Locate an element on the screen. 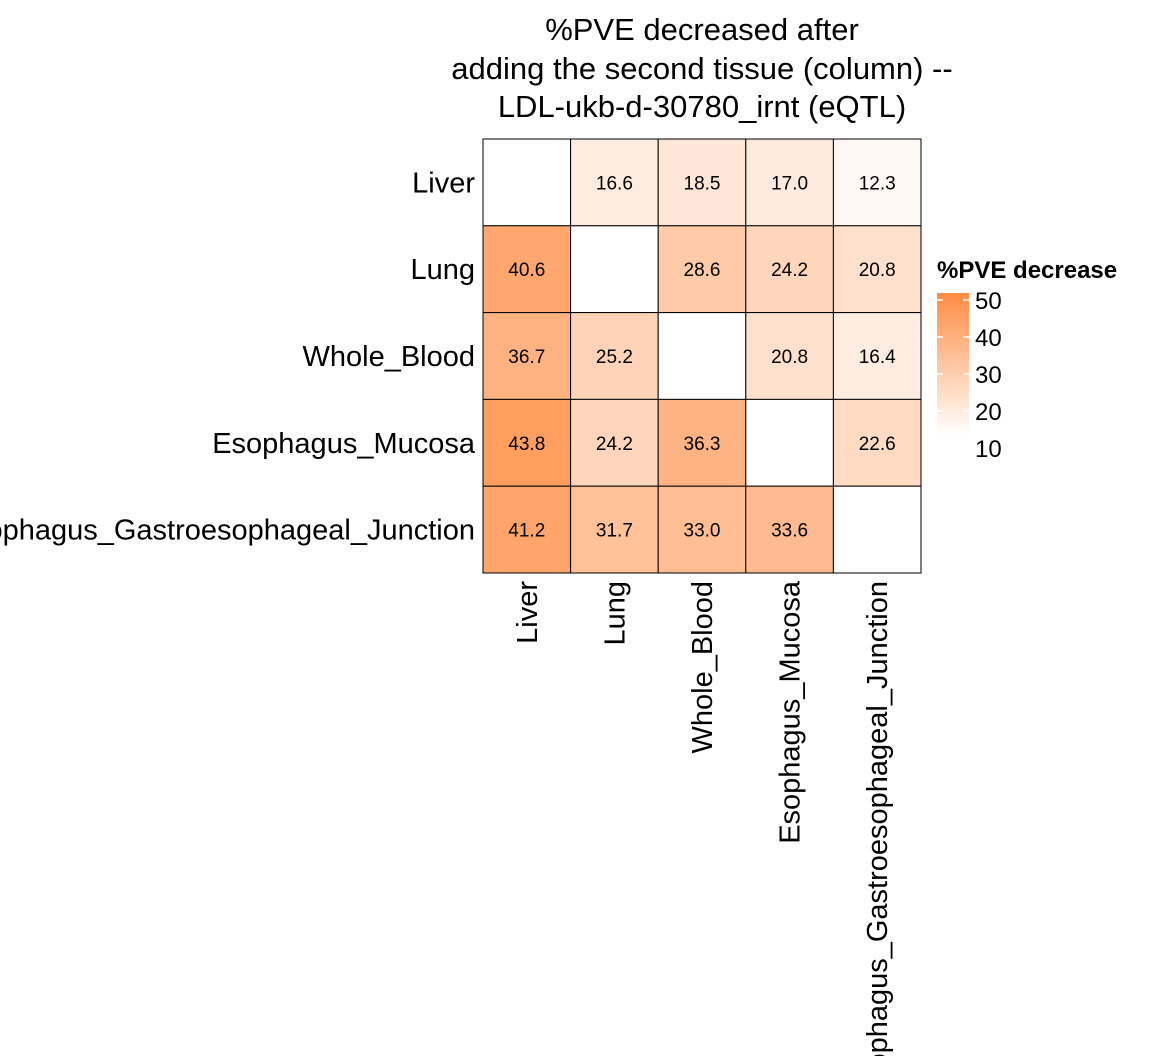 The width and height of the screenshot is (1152, 1056). cell-value-label: 33.6 is located at coordinates (789, 531).